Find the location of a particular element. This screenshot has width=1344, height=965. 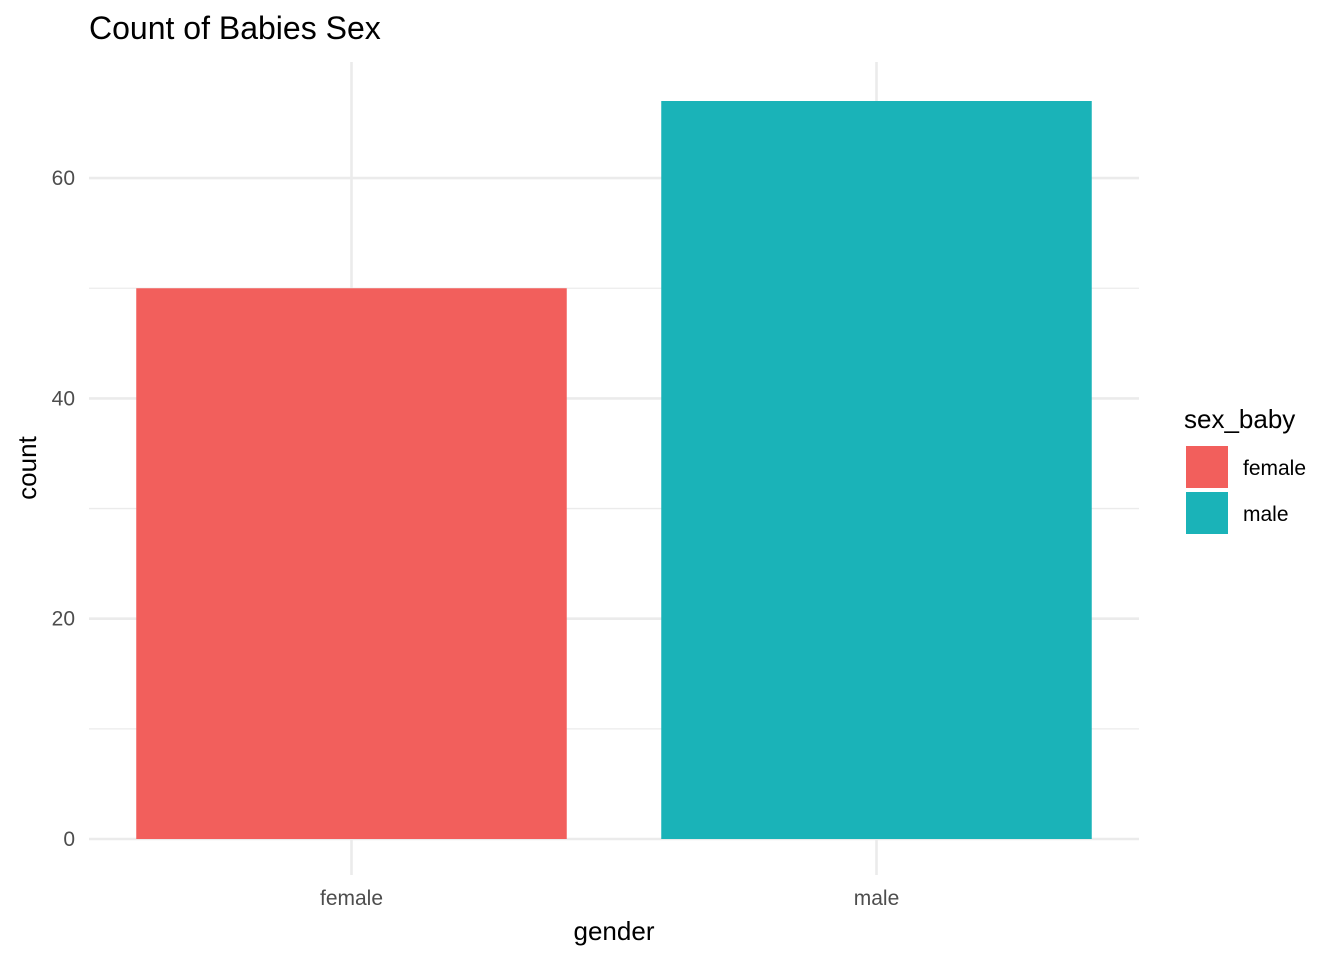

legend-key-female is located at coordinates (1207, 467).